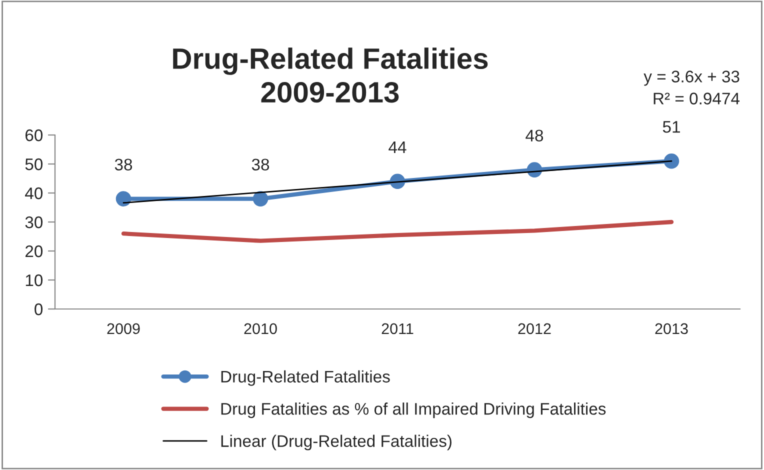 The image size is (764, 470). What do you see at coordinates (336, 442) in the screenshot?
I see `legend-label: Linear (Drug-Related Fatalities)` at bounding box center [336, 442].